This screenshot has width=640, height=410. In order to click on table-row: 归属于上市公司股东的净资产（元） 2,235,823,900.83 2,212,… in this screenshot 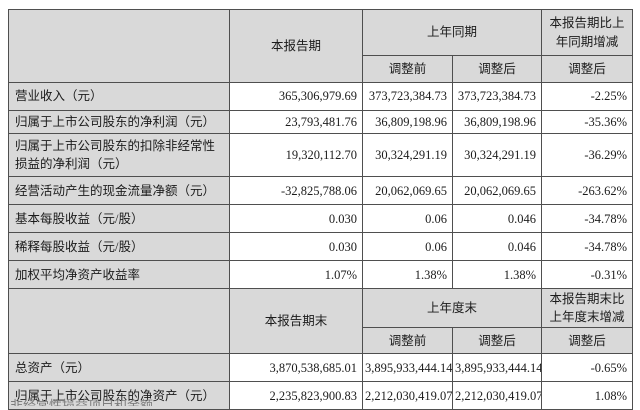, I will do `click(321, 395)`.